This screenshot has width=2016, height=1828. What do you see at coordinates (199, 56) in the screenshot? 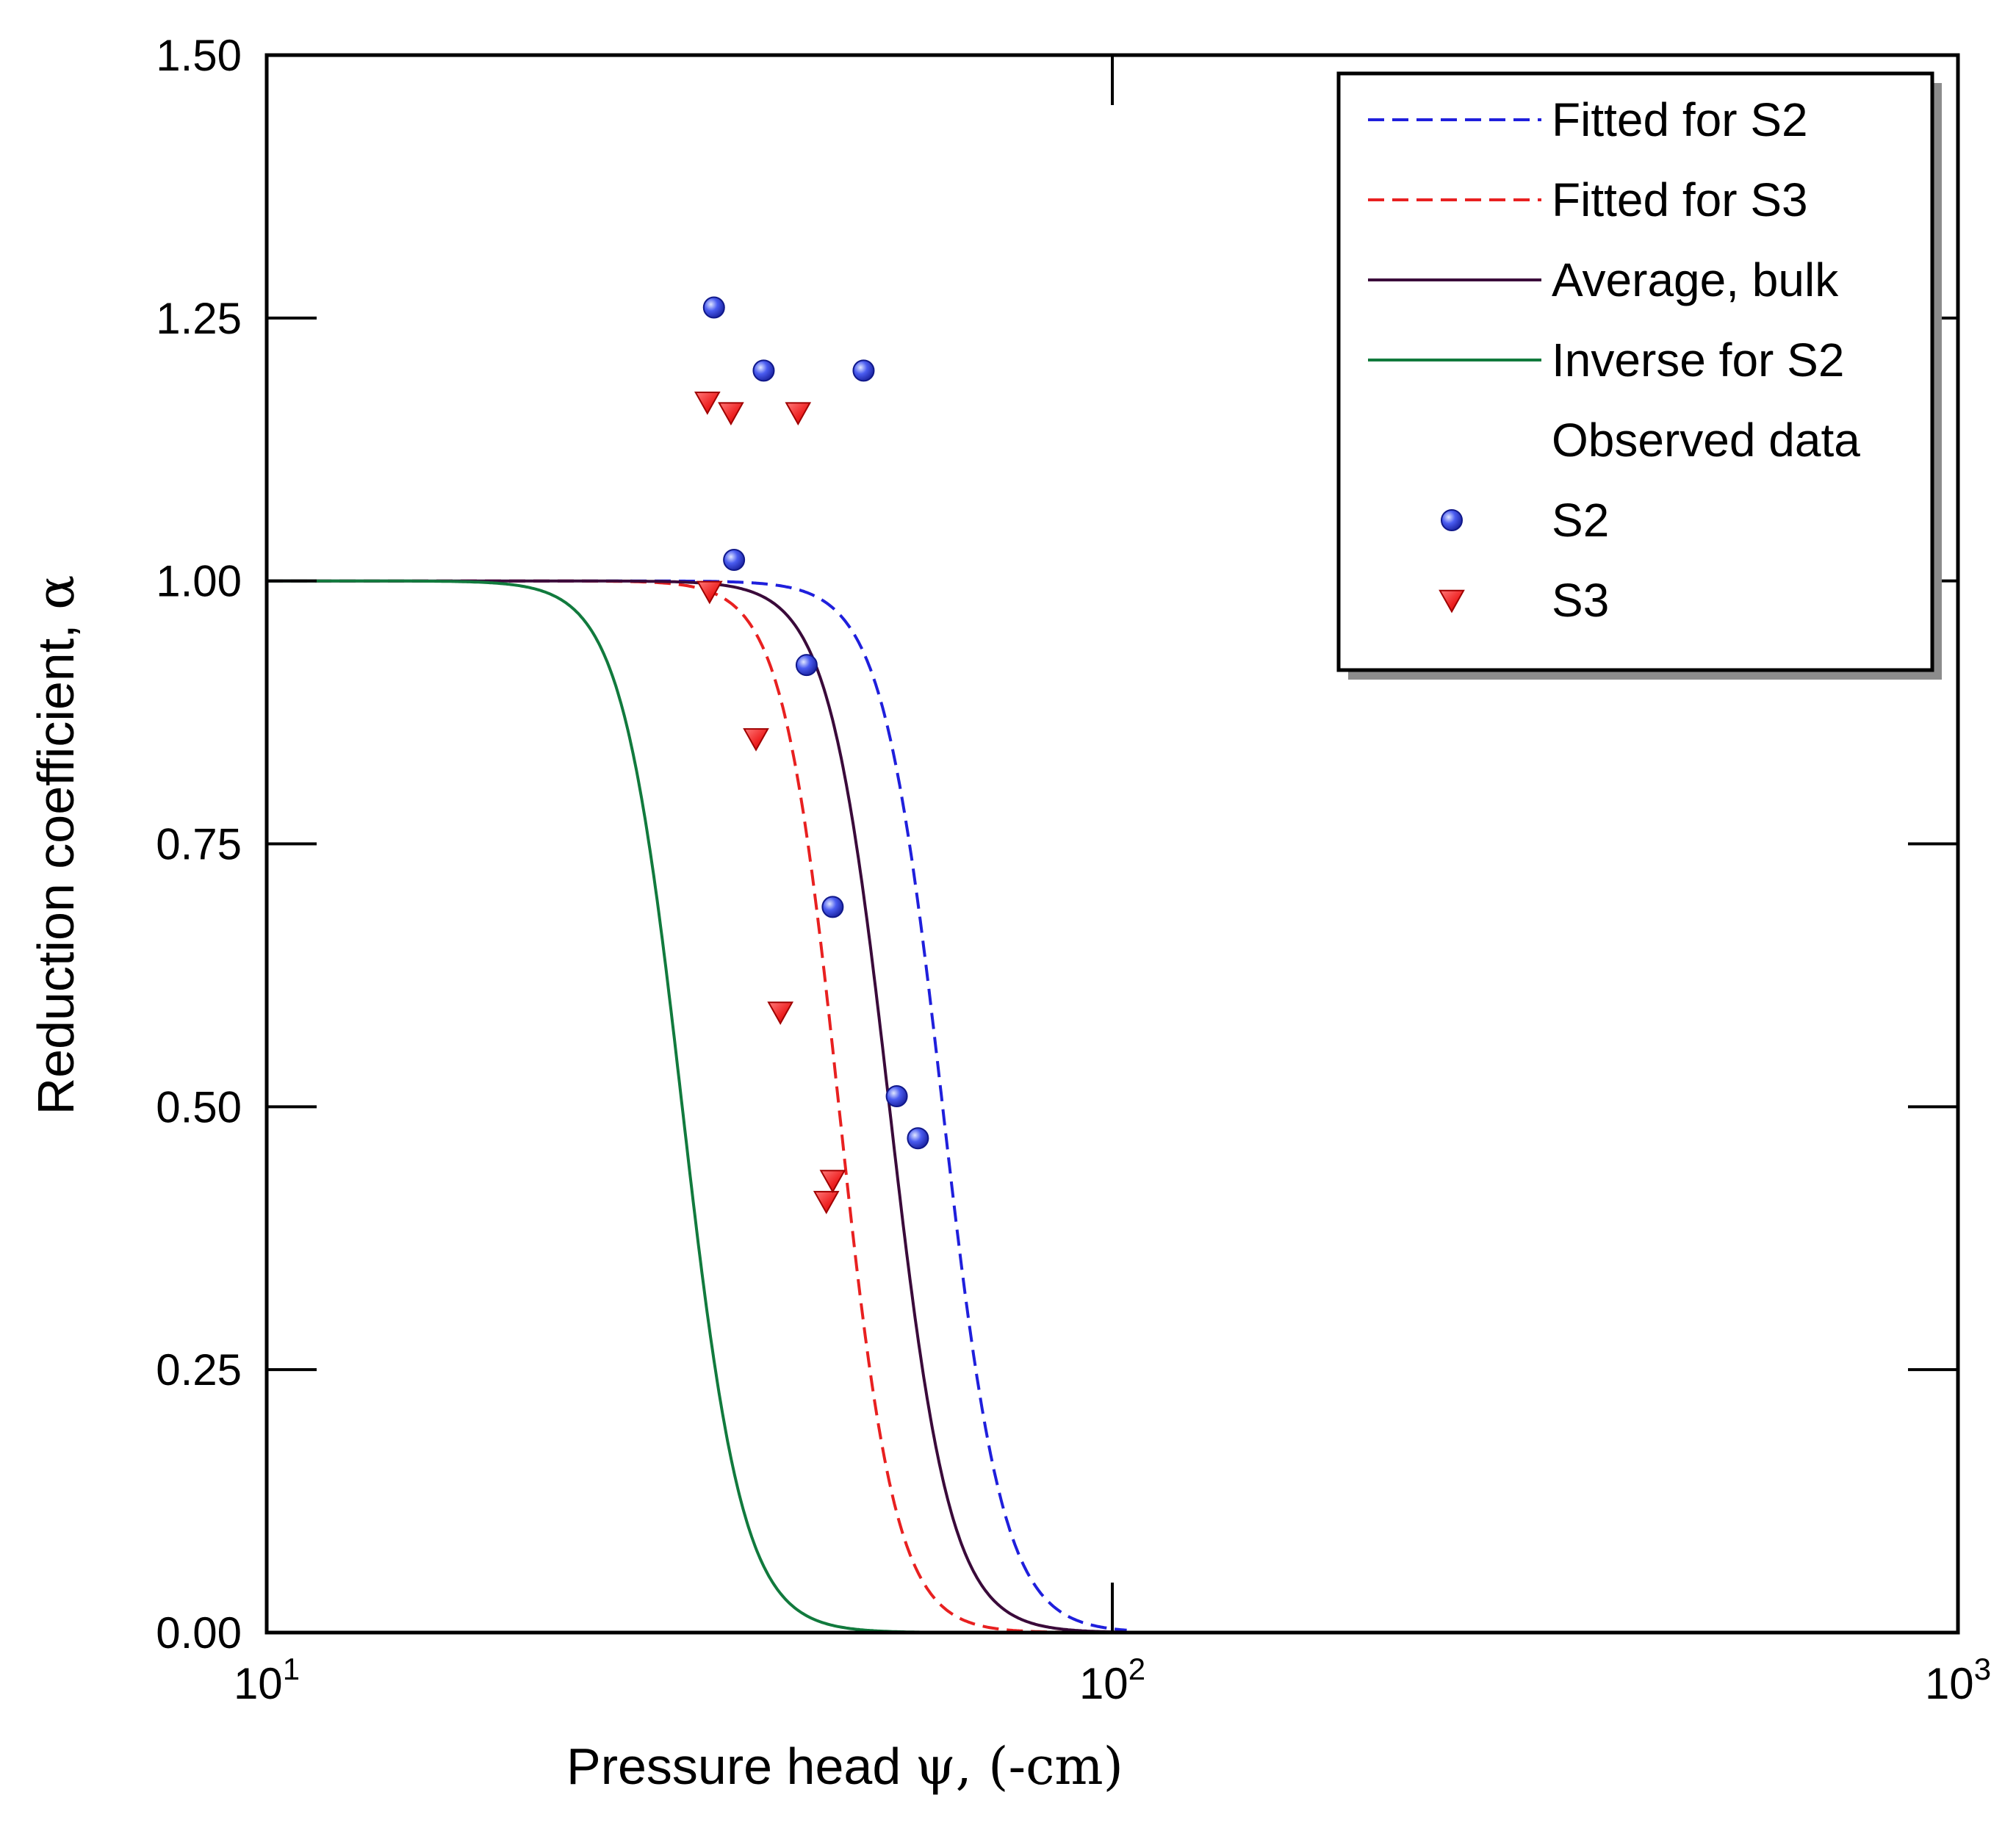
I see `y-tick-label: 1.50` at bounding box center [199, 56].